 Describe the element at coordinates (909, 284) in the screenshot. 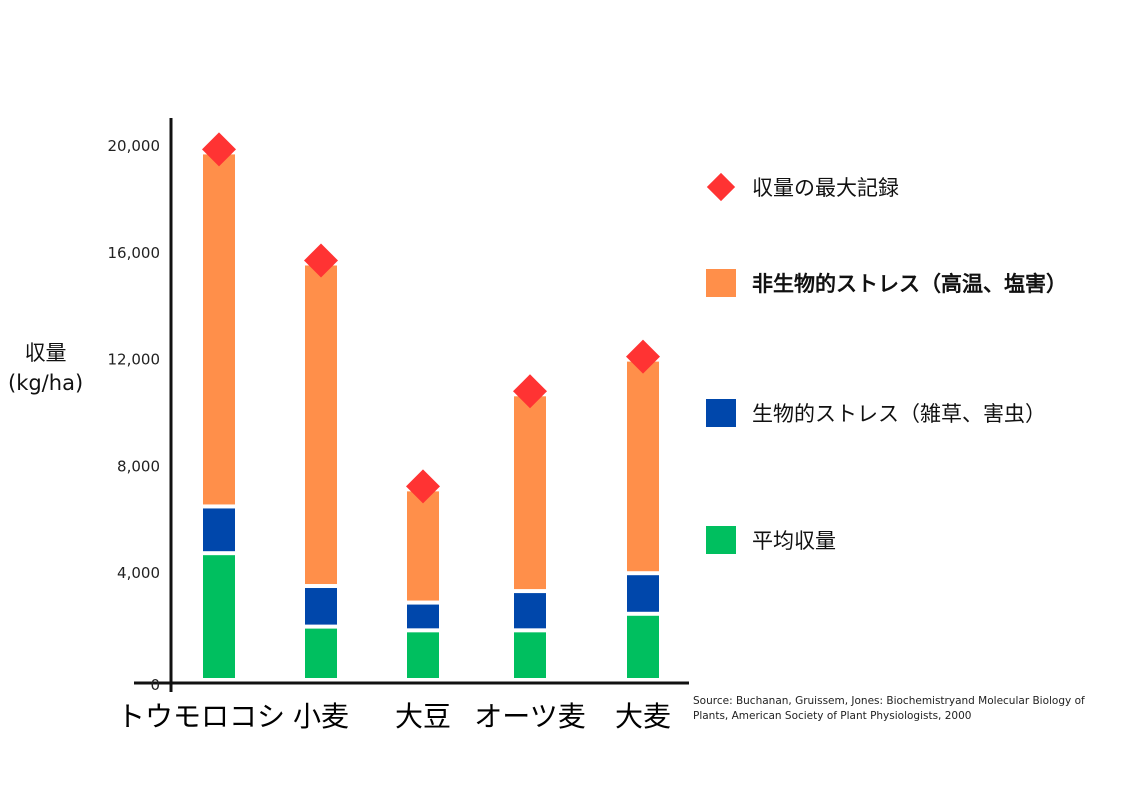

I see `legend-label: 非生物的ストレス（高温、塩害）` at that location.